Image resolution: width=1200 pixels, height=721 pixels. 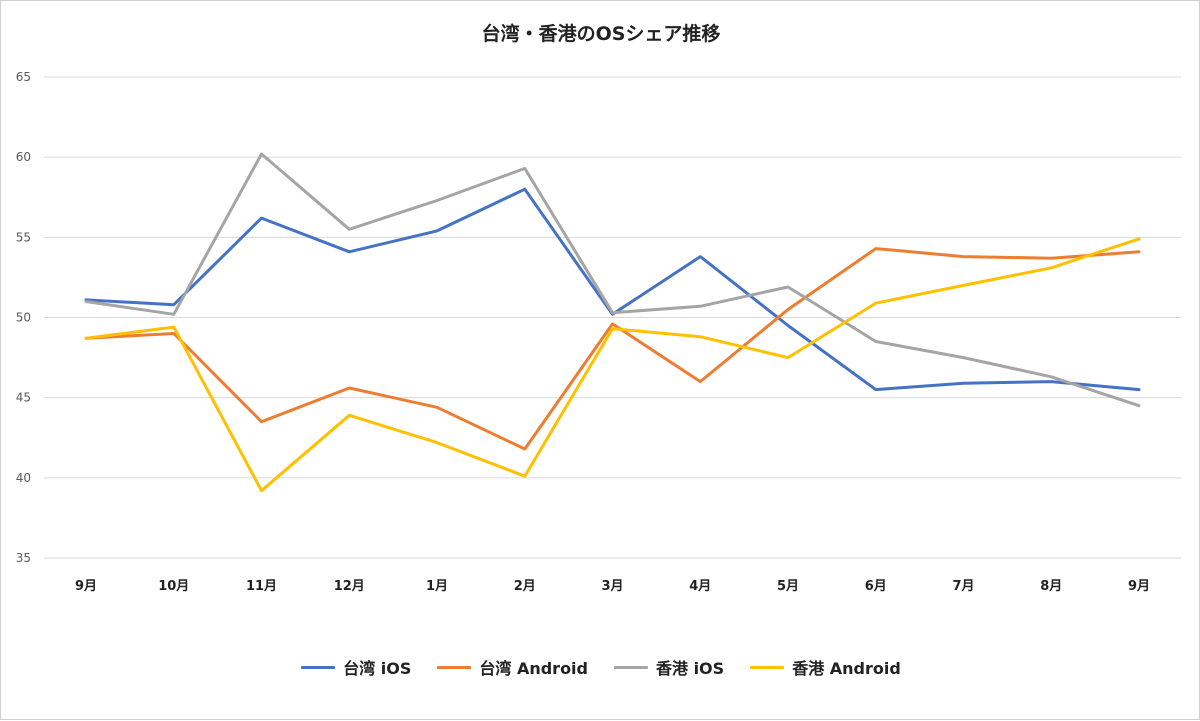 I want to click on legend-item: 台湾 Android, so click(x=512, y=667).